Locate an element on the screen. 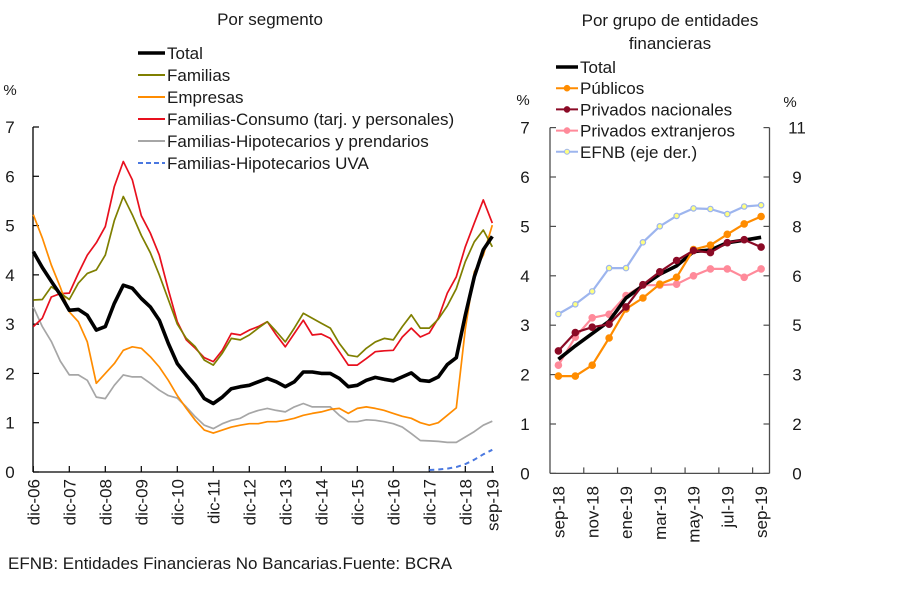 This screenshot has height=605, width=907. chart-title-line-1: Por grupo de entidades is located at coordinates (670, 20).